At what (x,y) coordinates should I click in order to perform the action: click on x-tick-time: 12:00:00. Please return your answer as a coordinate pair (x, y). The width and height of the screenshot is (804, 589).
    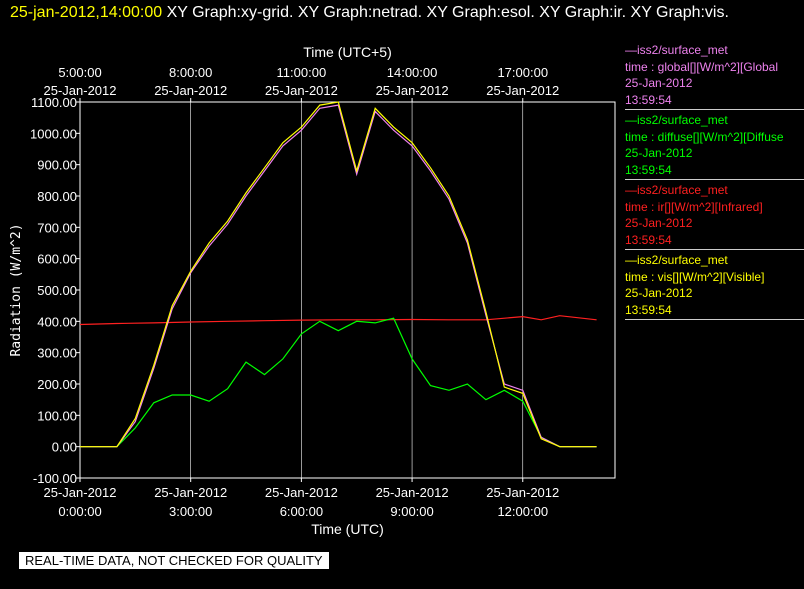
    Looking at the image, I should click on (522, 511).